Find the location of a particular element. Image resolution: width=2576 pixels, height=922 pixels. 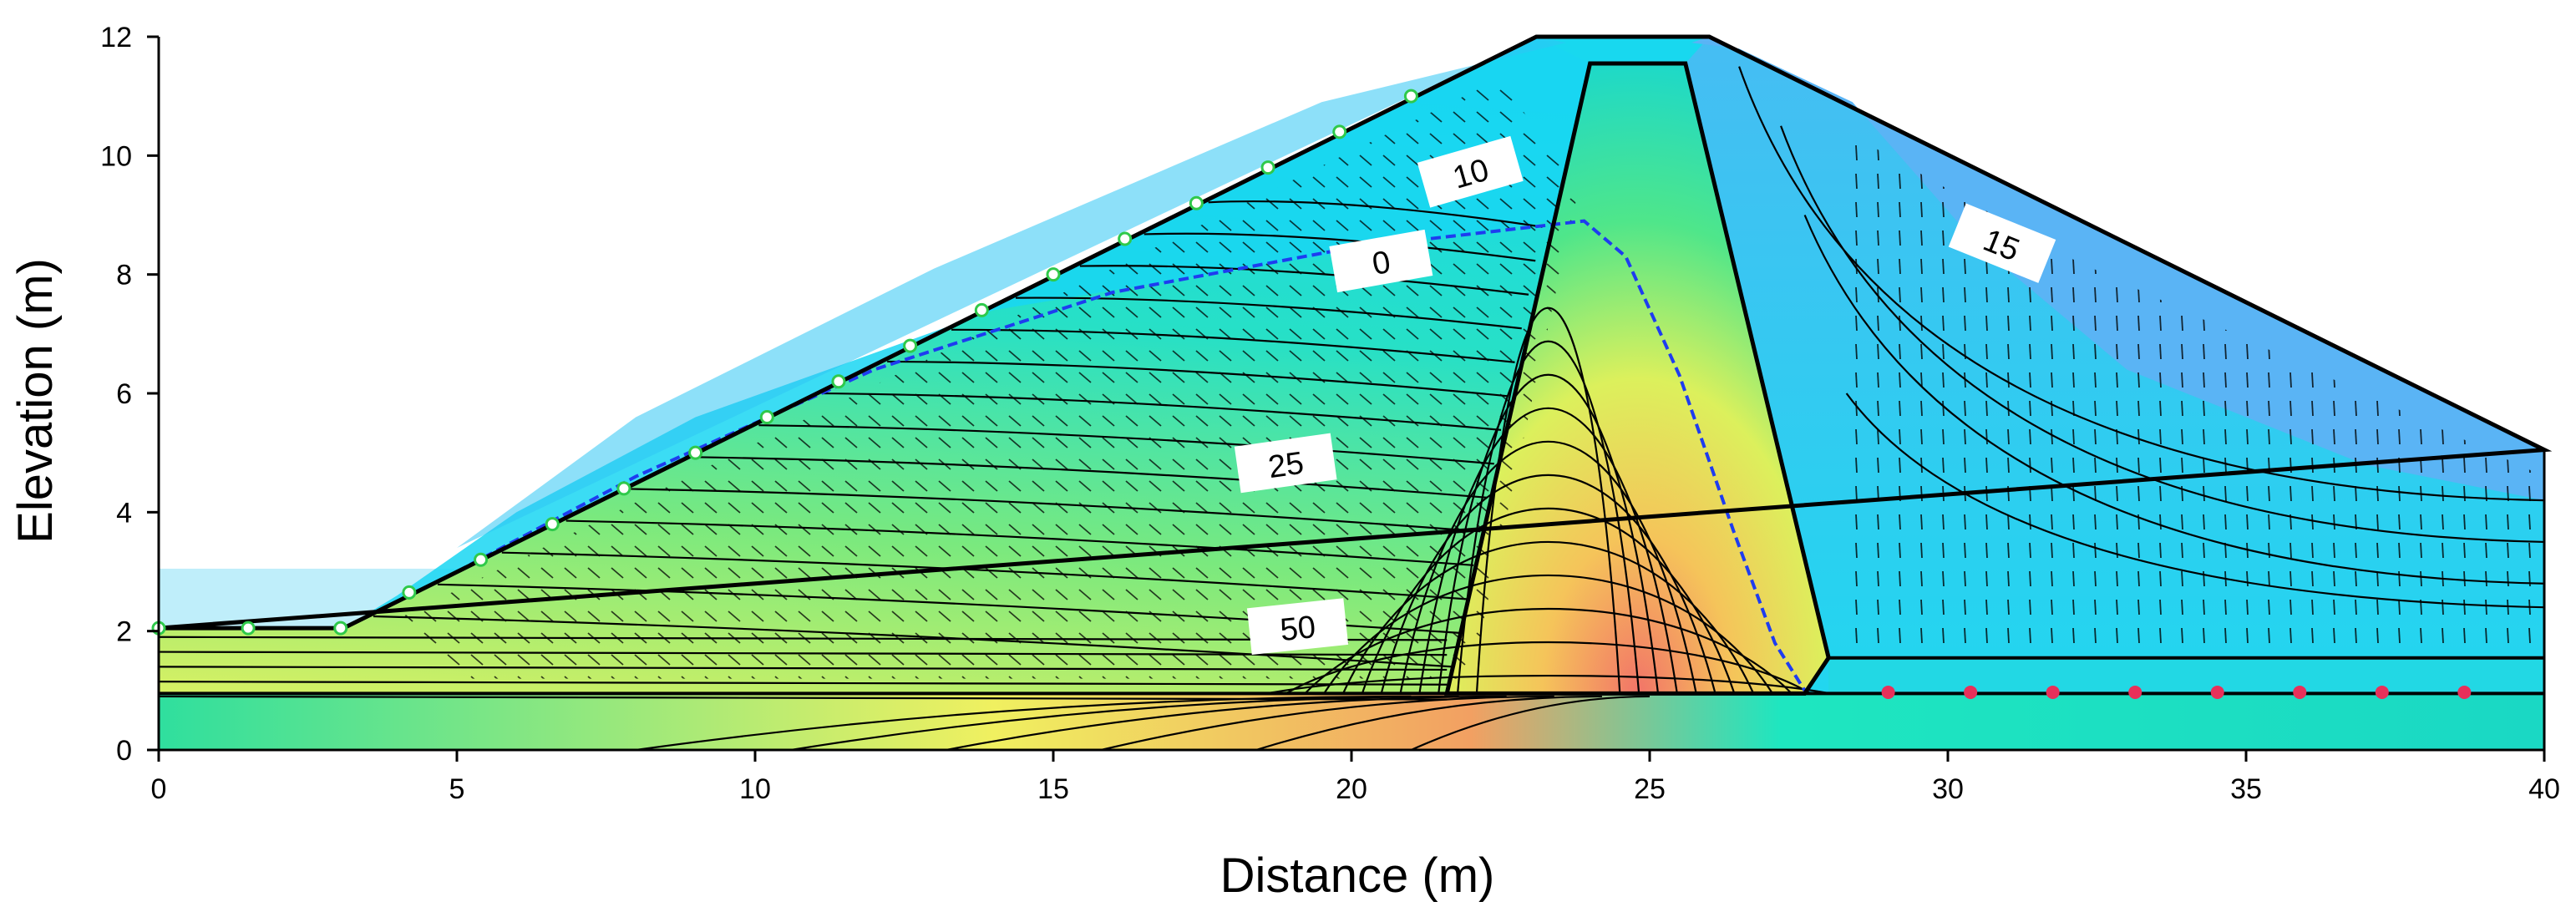

downstream-boundary-markers is located at coordinates (2176, 692).